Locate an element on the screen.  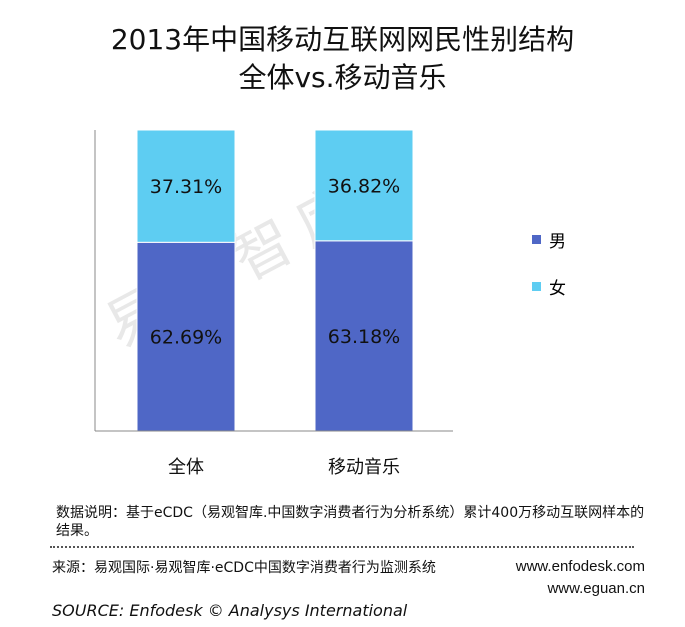
legend-swatch-male is located at coordinates (536, 239).